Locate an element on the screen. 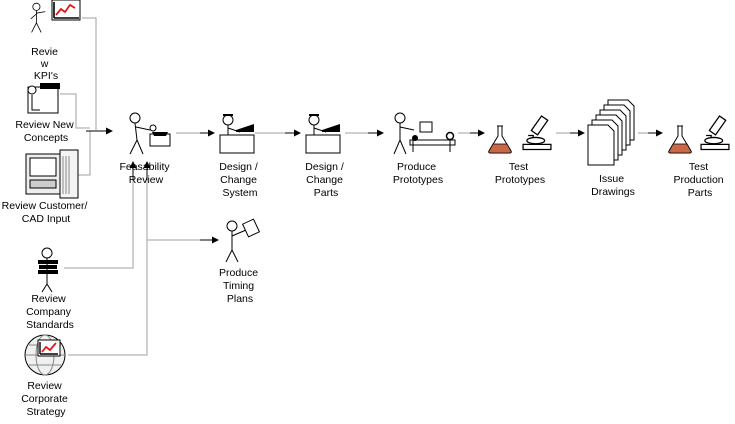 Image resolution: width=735 pixels, height=424 pixels. label-review-customer-cad: Review Customer/ CAD Input is located at coordinates (46, 212).